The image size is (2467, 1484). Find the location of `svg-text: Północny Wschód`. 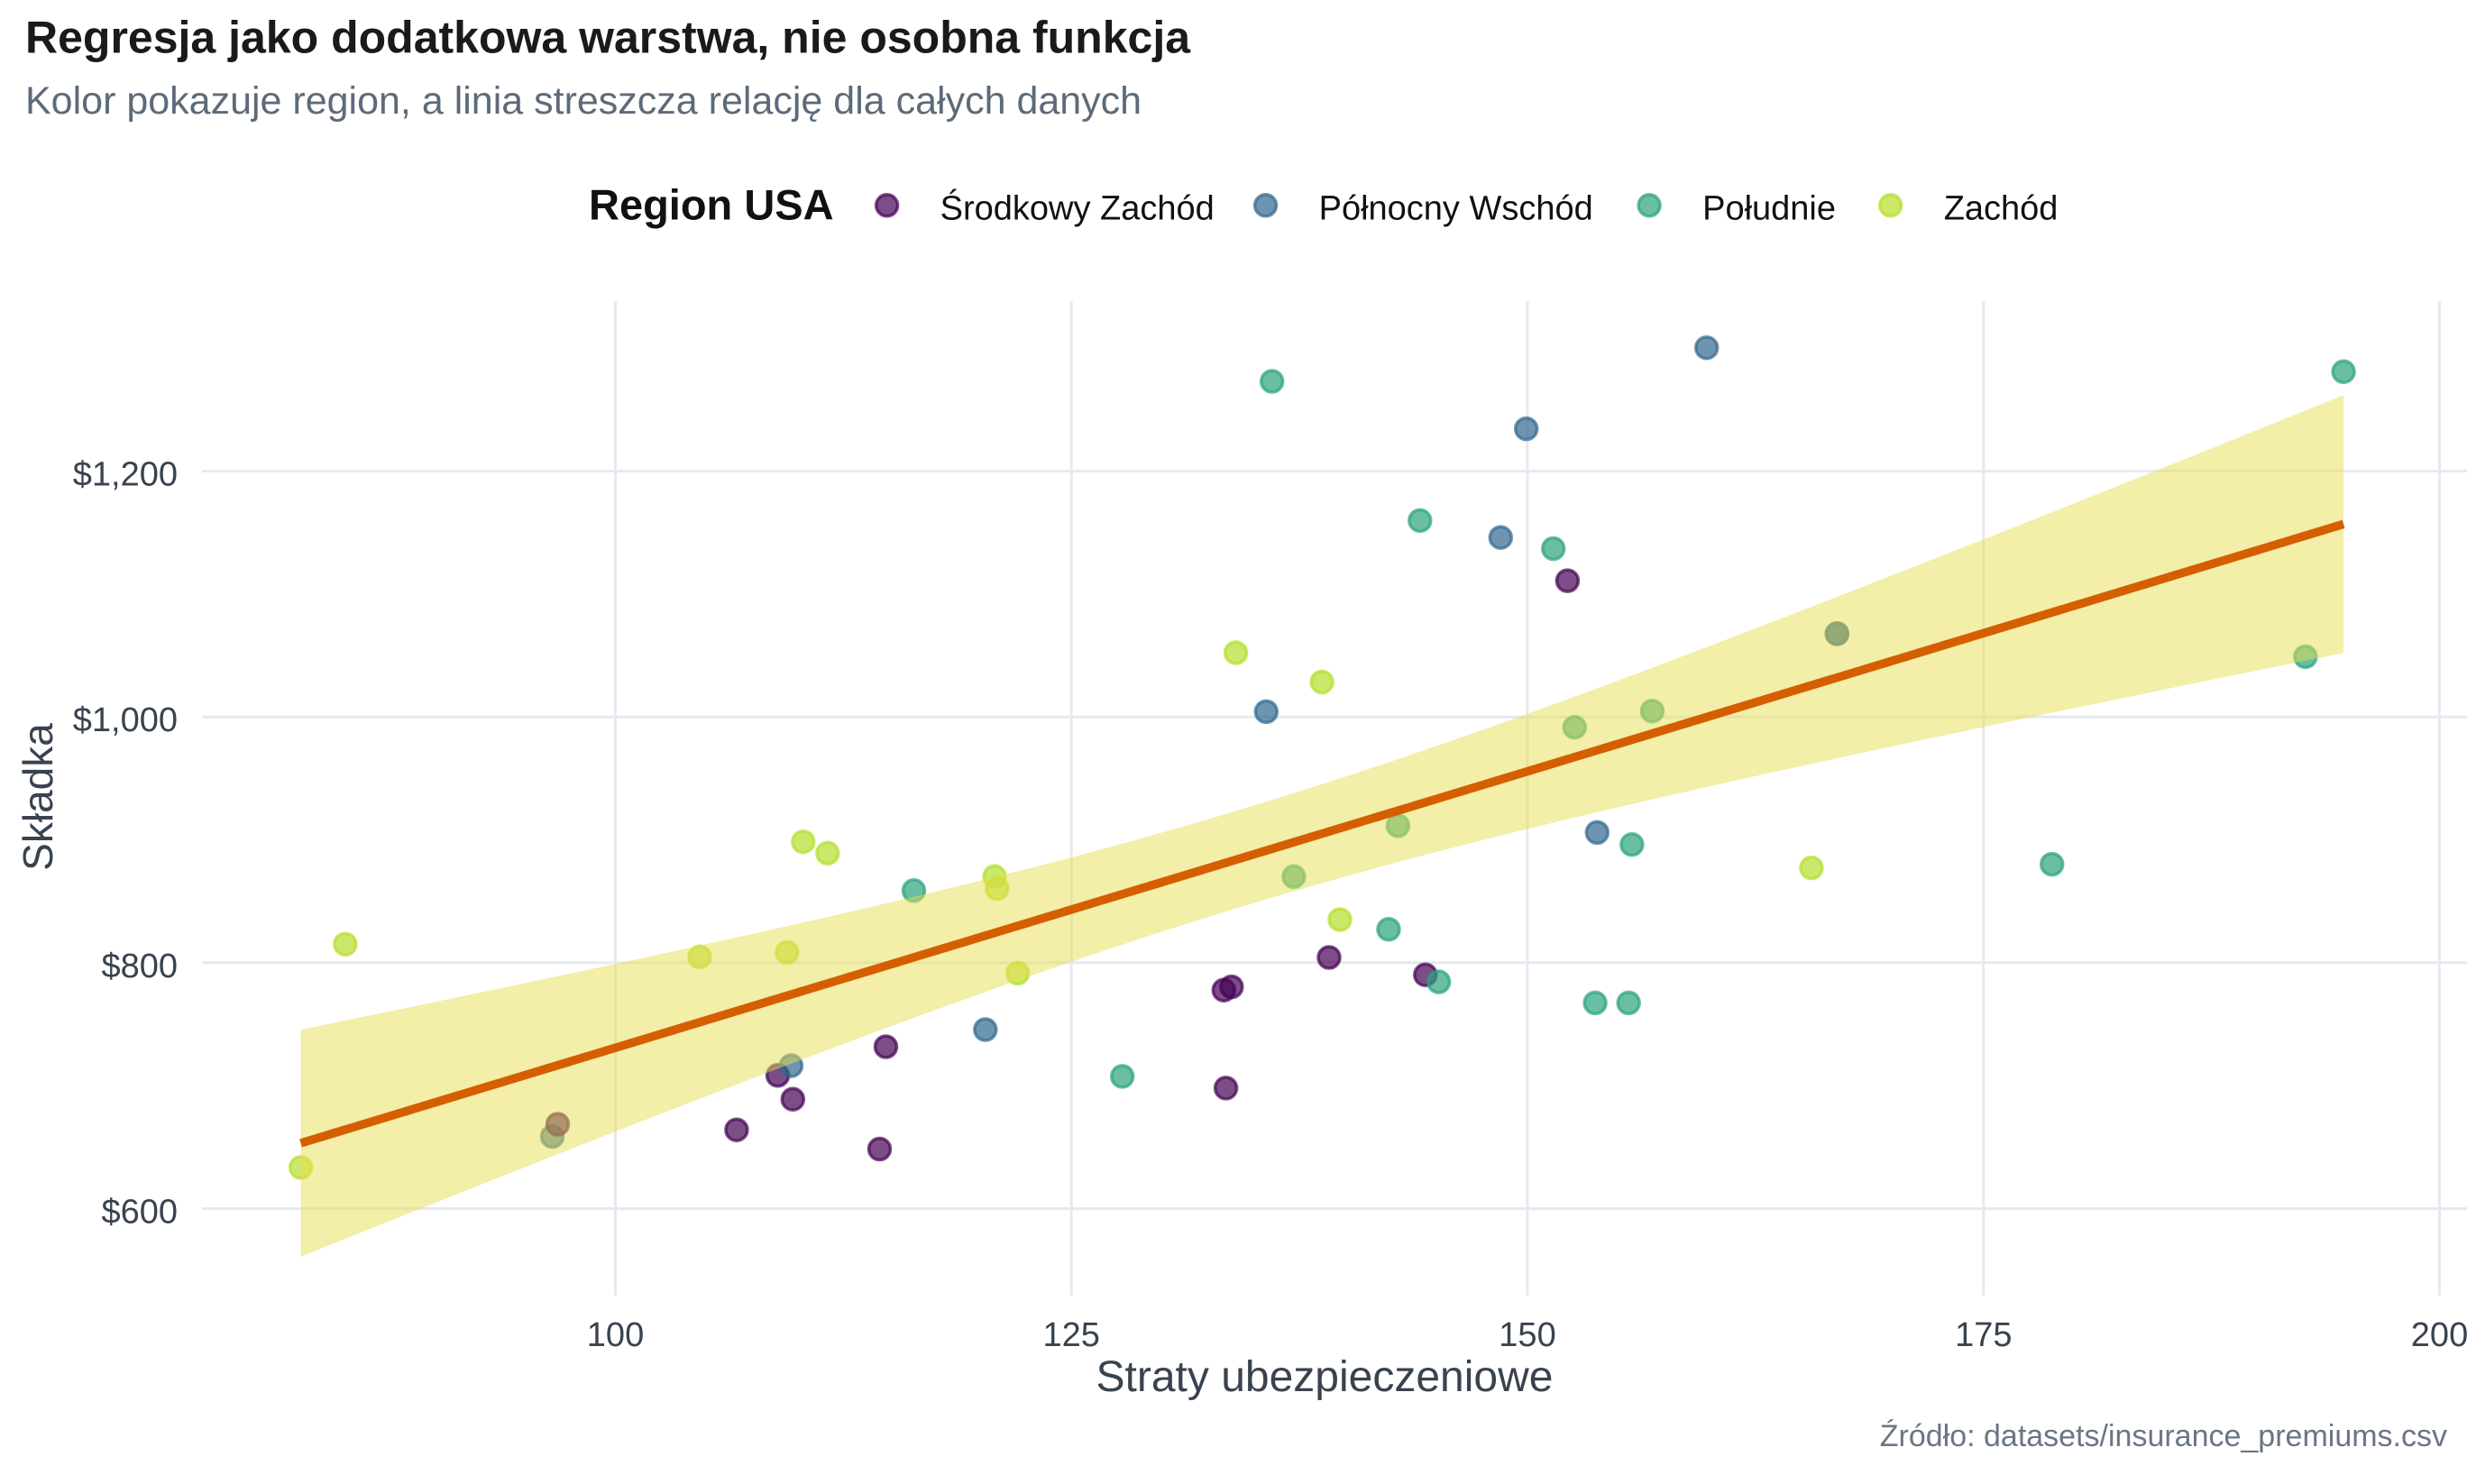

svg-text: Północny Wschód is located at coordinates (1456, 209).